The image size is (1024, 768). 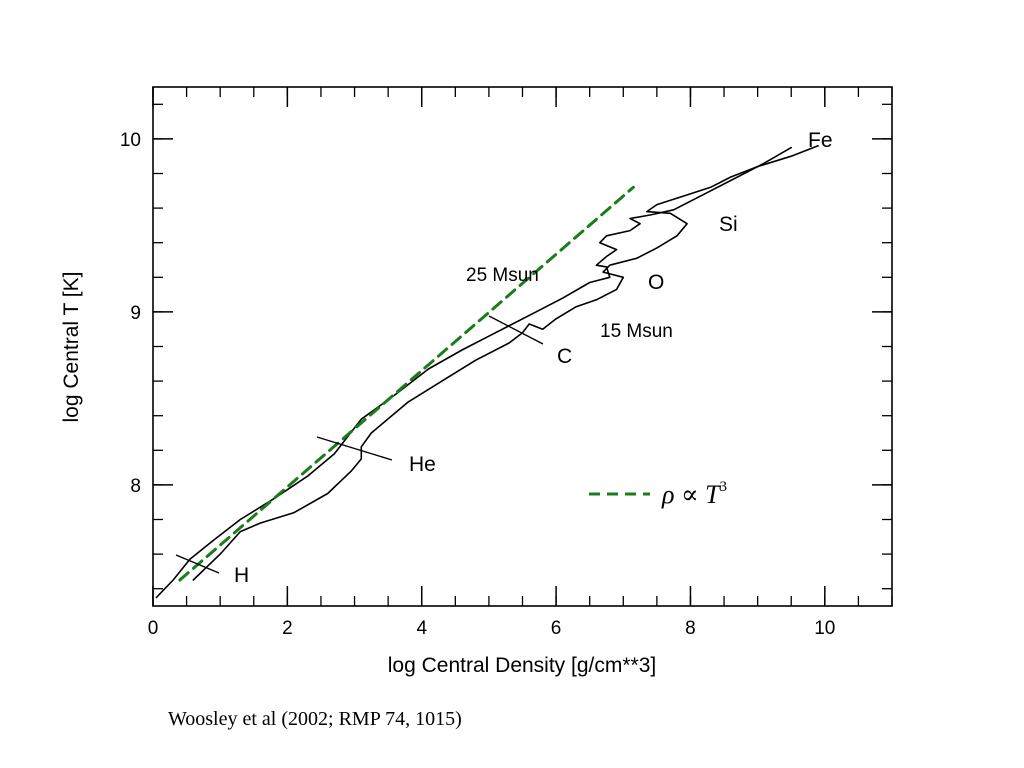 I want to click on legend: ρ ∝ T3, so click(x=658, y=494).